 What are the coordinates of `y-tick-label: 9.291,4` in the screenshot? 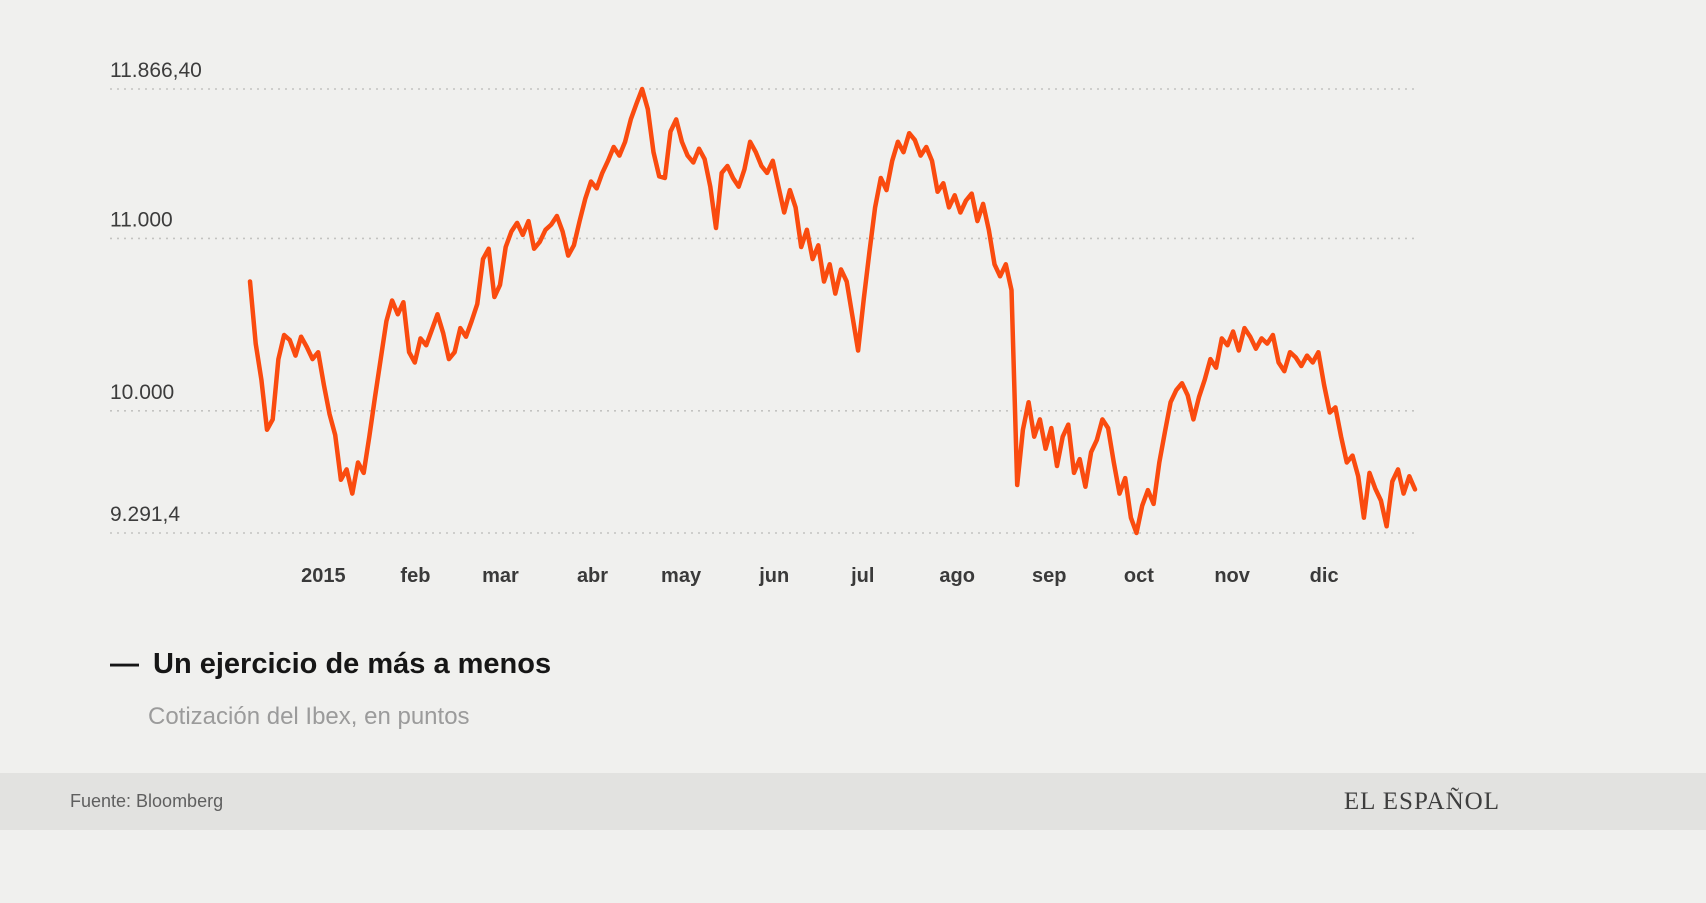 It's located at (145, 514).